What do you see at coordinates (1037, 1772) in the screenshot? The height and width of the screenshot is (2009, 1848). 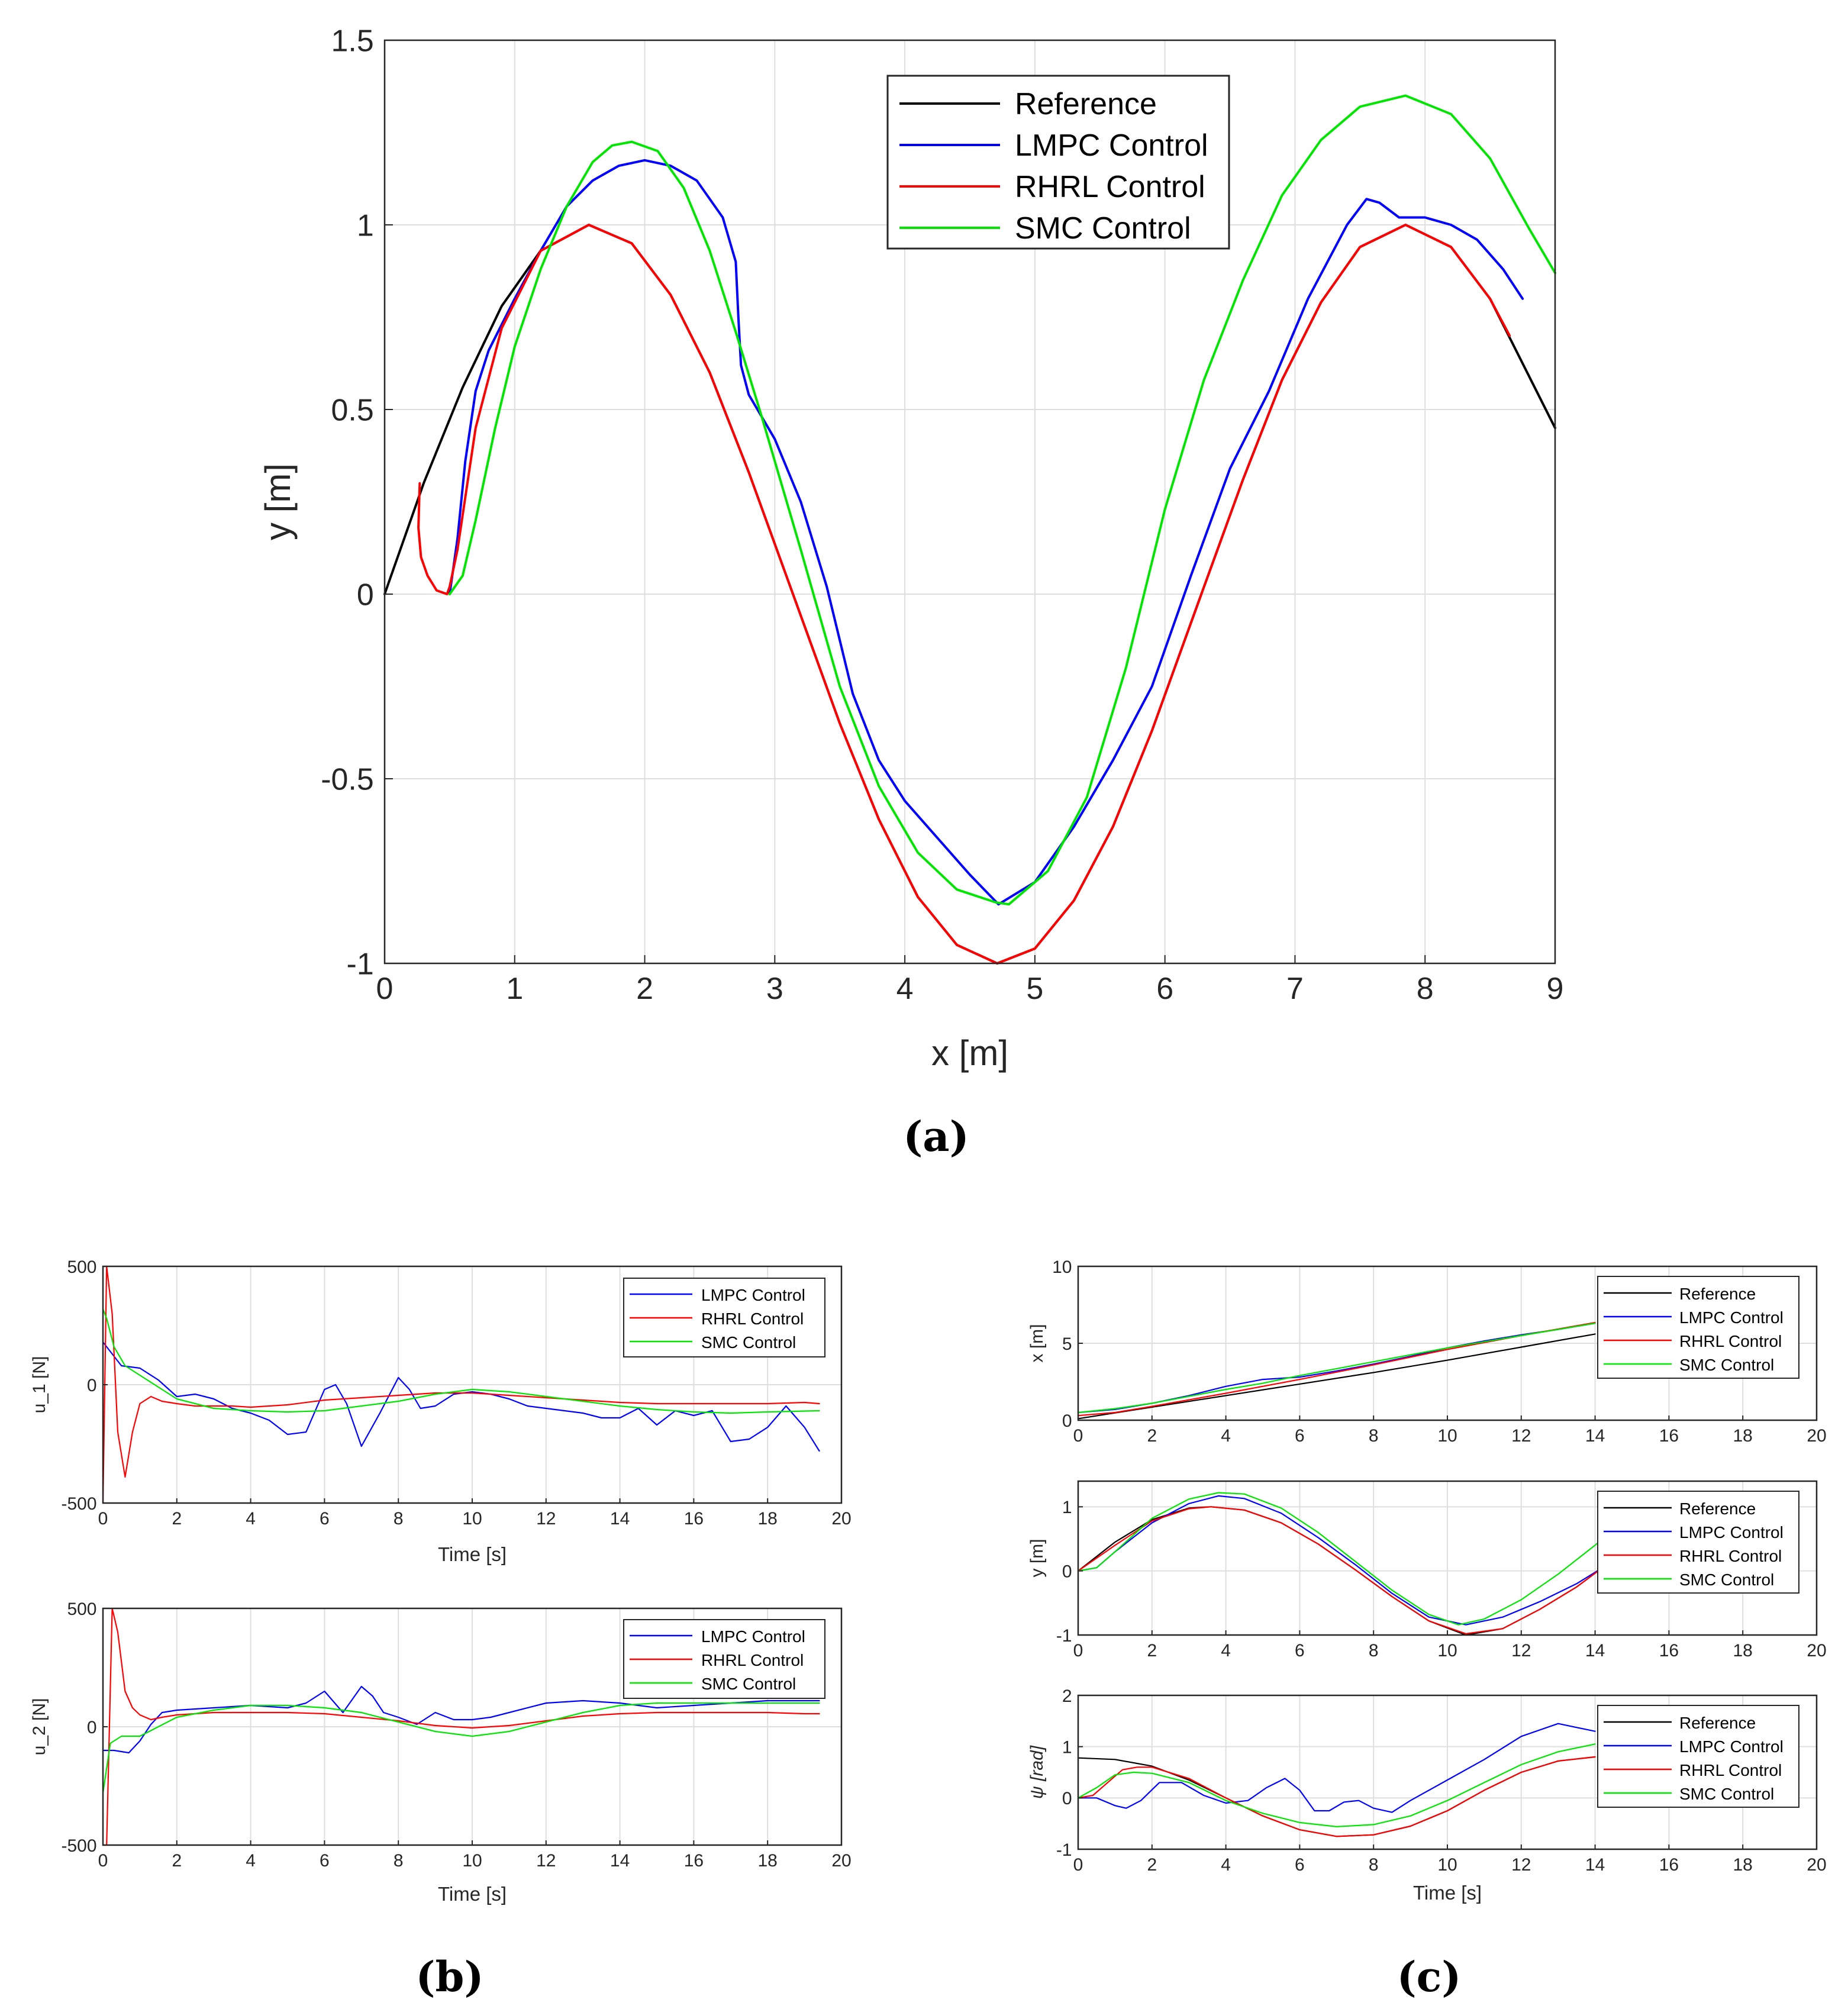 I see `y-axis-label: ψ [rad]` at bounding box center [1037, 1772].